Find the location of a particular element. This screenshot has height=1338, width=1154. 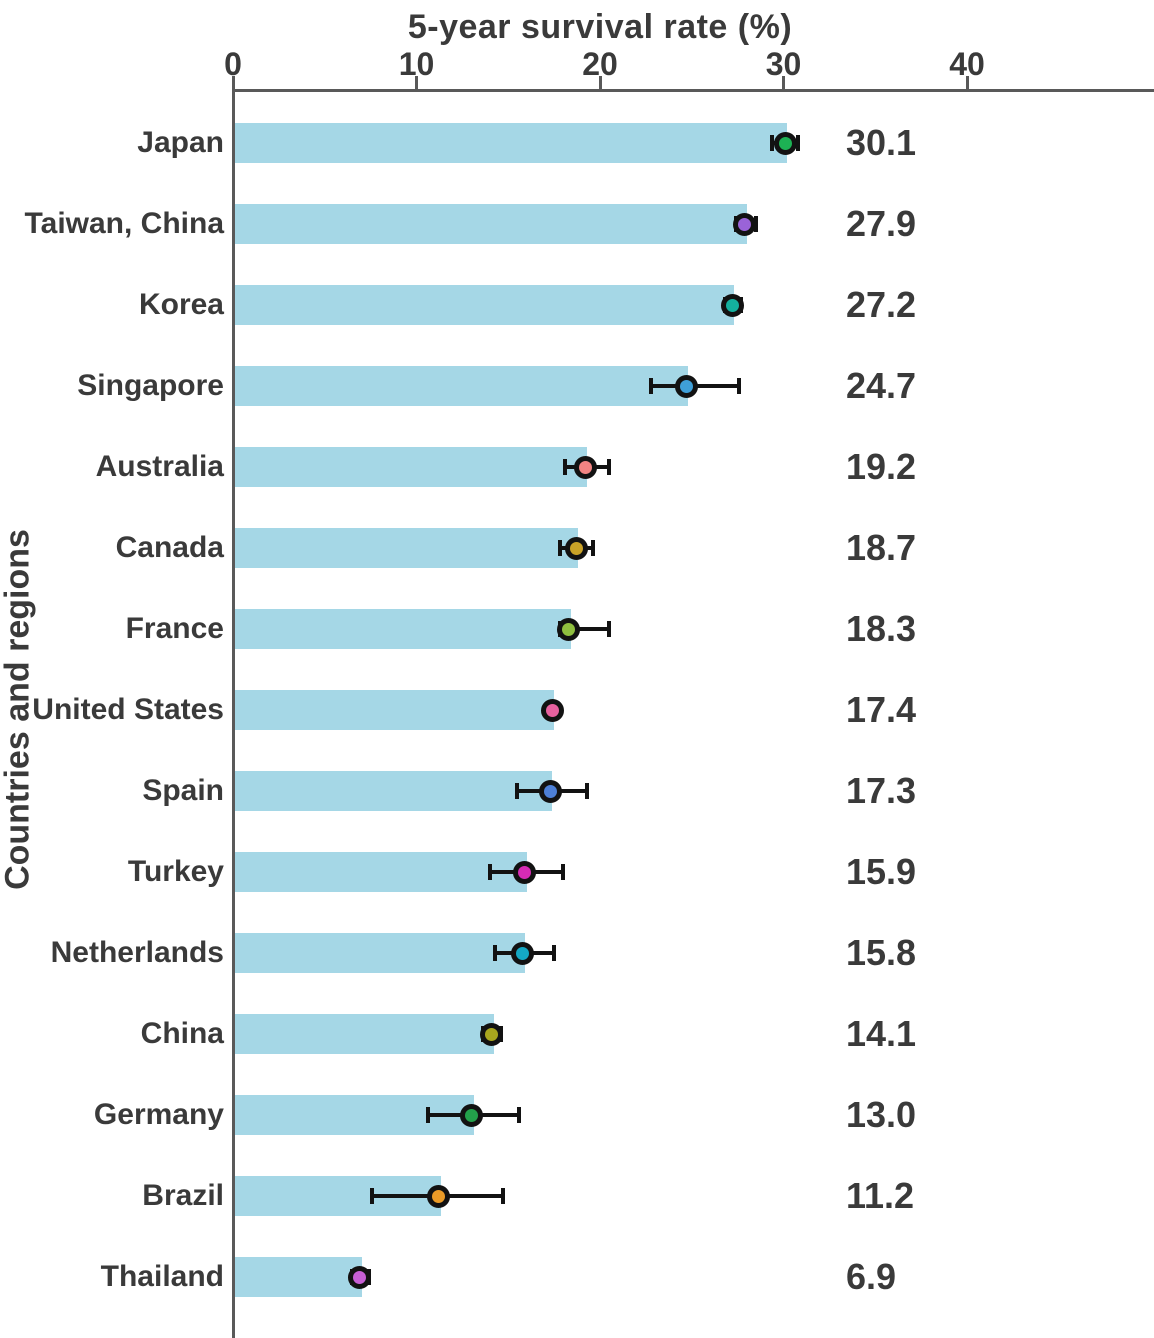

value-label: 15.9 is located at coordinates (881, 871).